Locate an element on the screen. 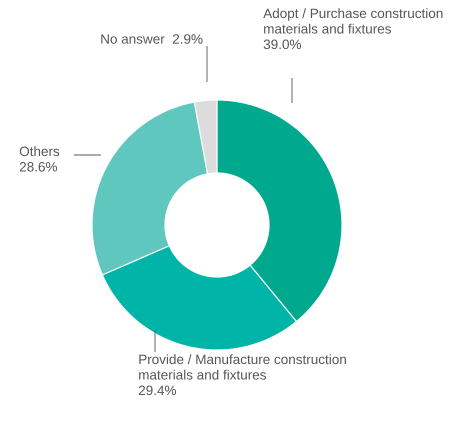 This screenshot has width=457, height=428. slice-label: Others is located at coordinates (40, 151).